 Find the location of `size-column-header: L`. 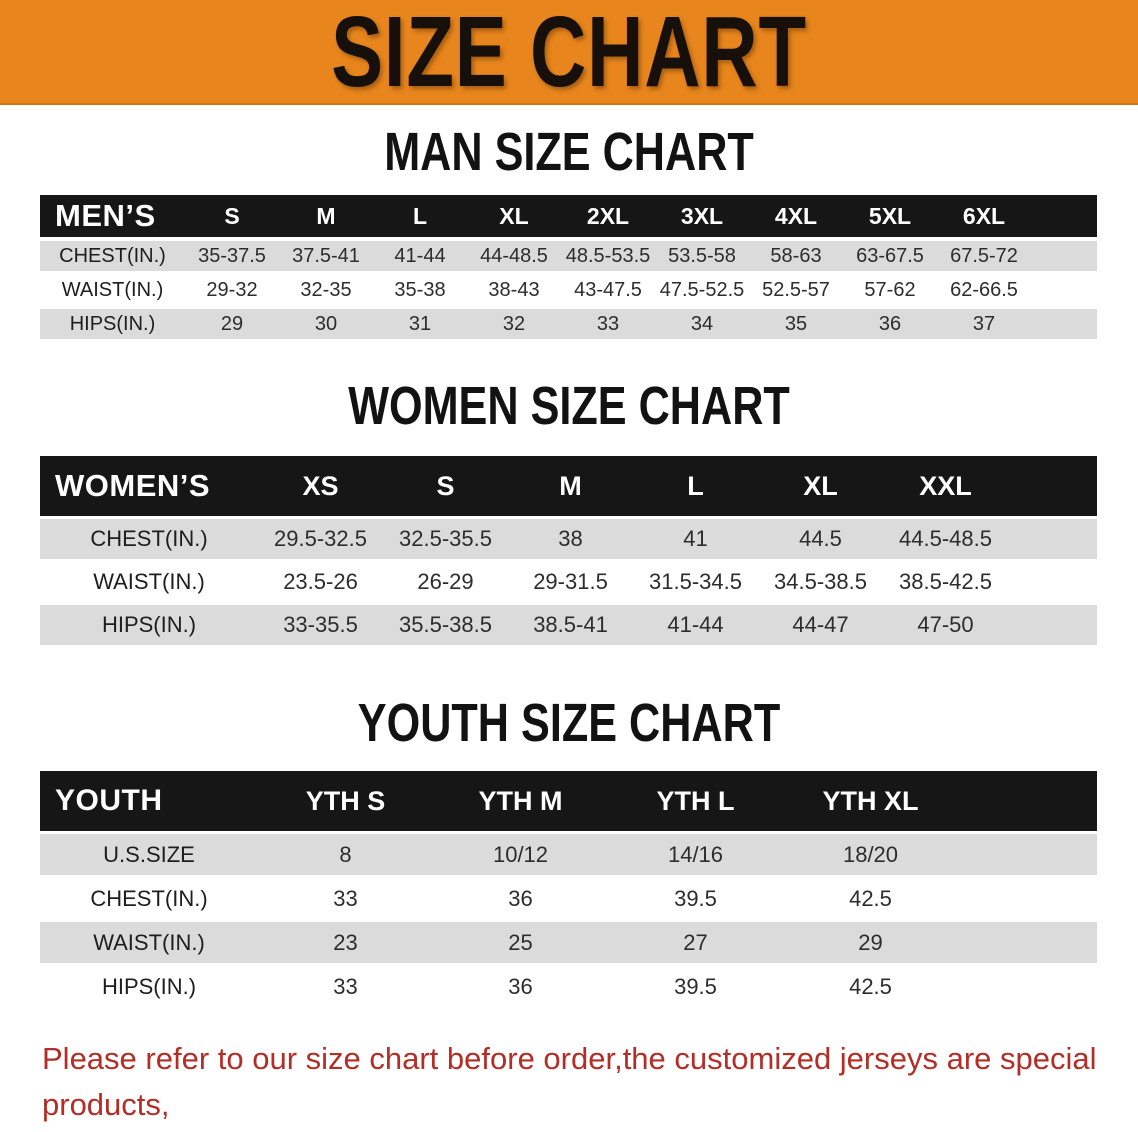

size-column-header: L is located at coordinates (695, 486).